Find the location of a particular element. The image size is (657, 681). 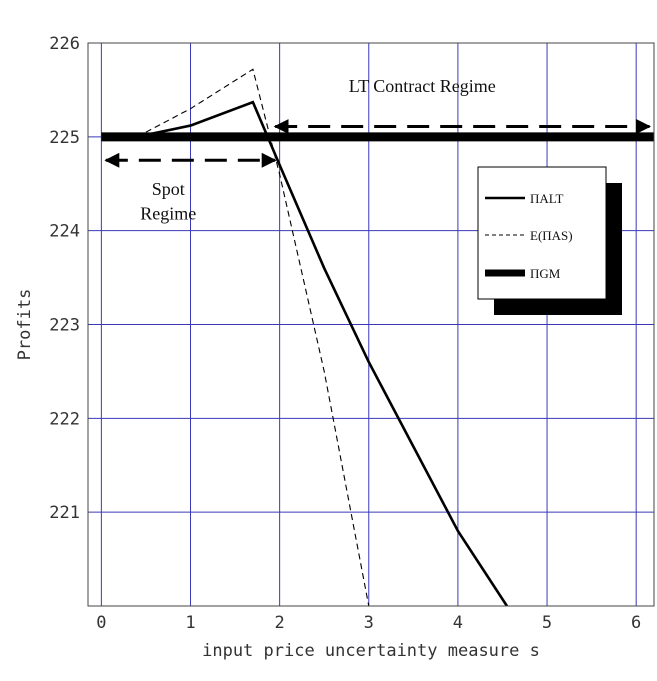

legend-box is located at coordinates (542, 233).